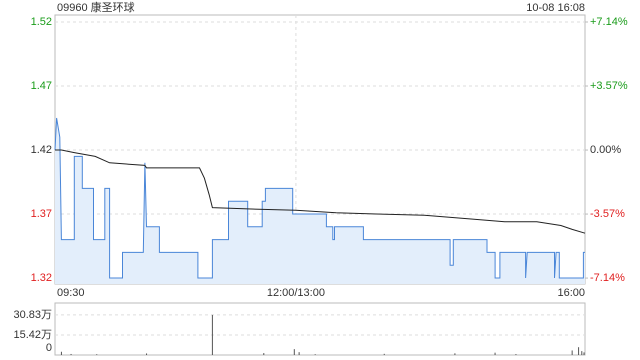  Describe the element at coordinates (571, 293) in the screenshot. I see `x-tick-label: 16:00` at that location.